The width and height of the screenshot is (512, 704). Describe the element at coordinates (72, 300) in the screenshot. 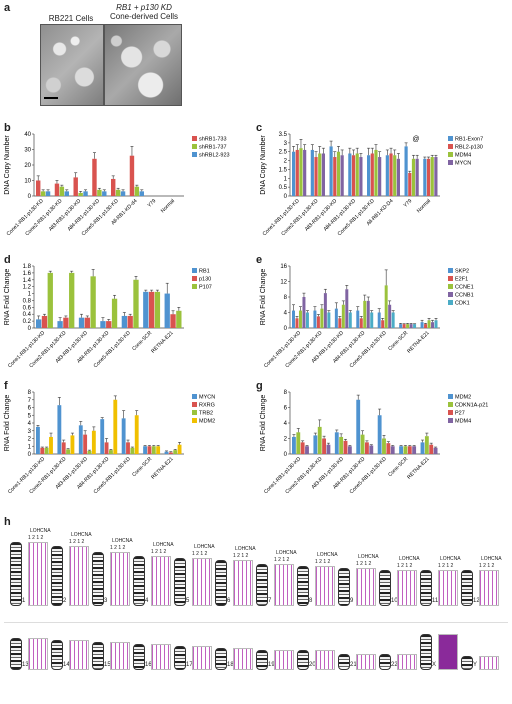

I see `bar-p107` at that location.